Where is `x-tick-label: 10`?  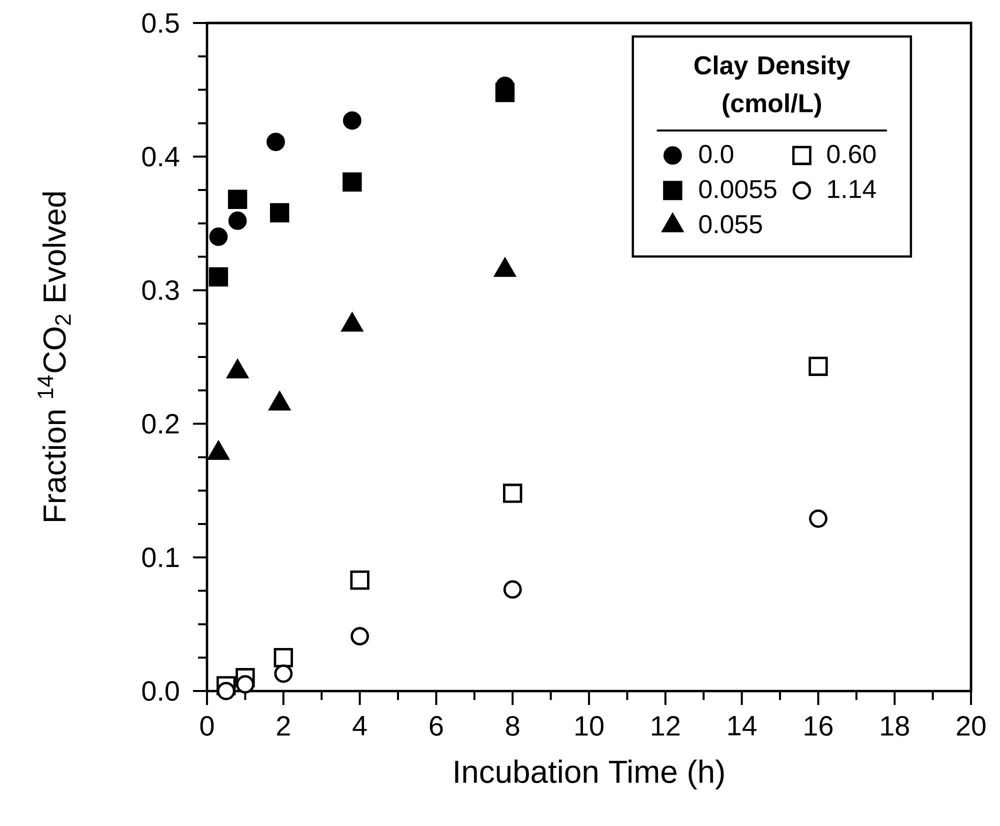 x-tick-label: 10 is located at coordinates (590, 726).